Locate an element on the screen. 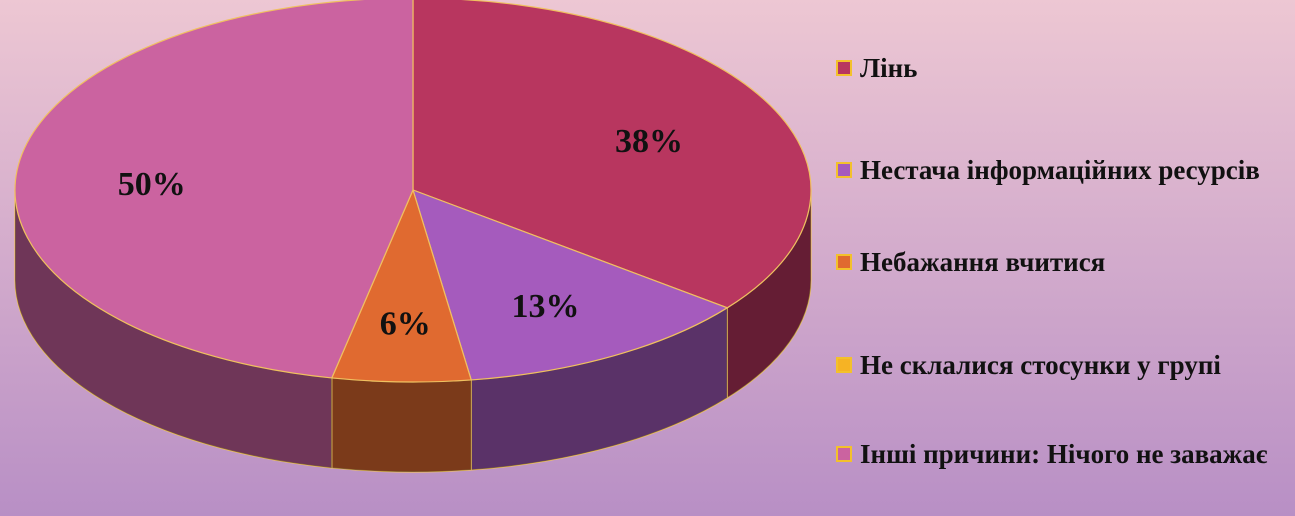 The width and height of the screenshot is (1295, 516). legend-item: Лінь is located at coordinates (1061, 68).